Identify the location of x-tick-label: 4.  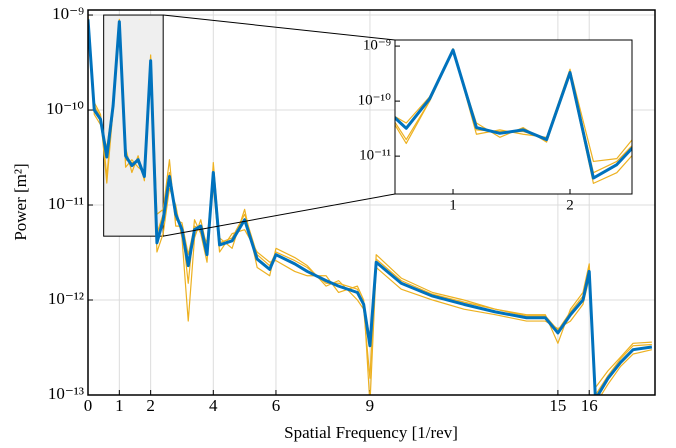
(213, 405).